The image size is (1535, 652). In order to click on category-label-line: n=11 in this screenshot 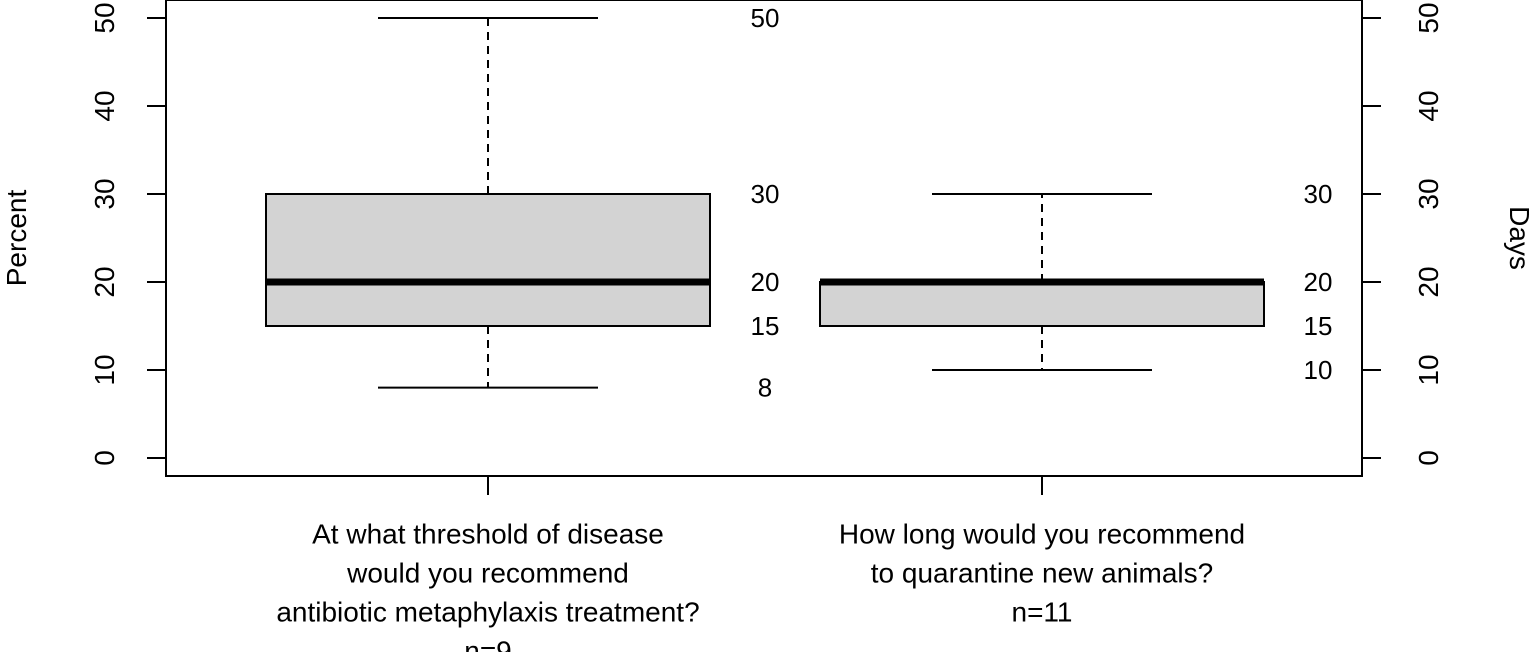, I will do `click(1042, 612)`.